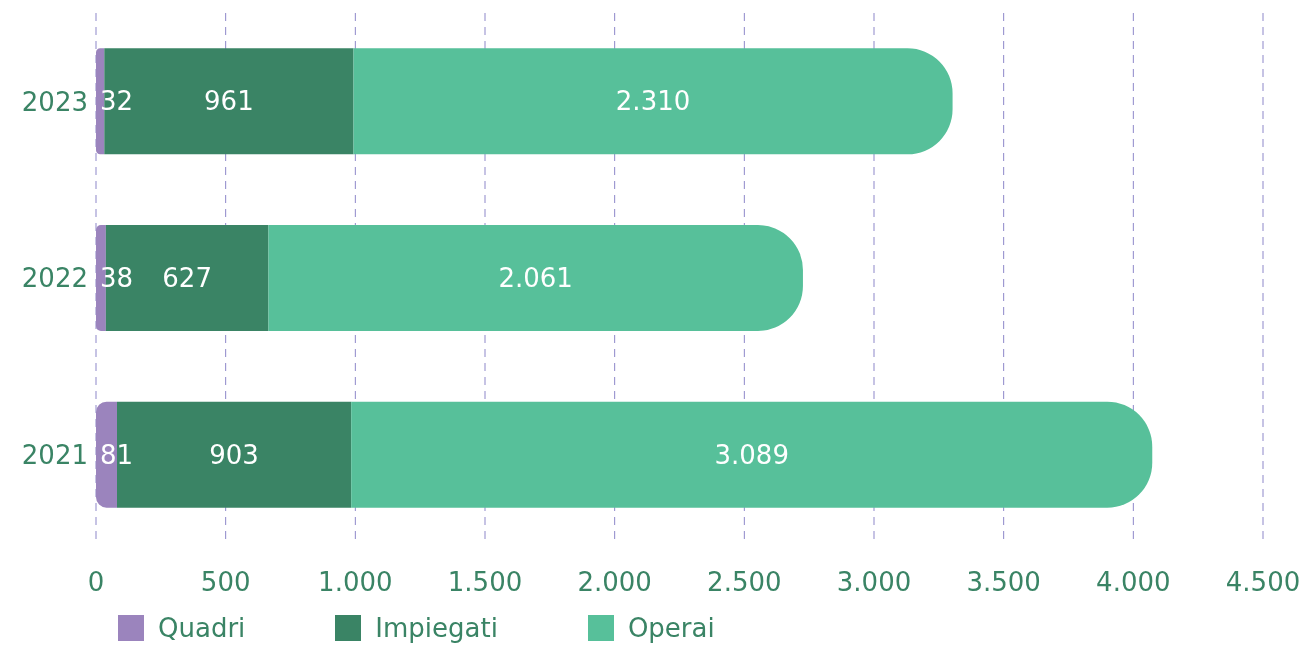 This screenshot has height=657, width=1311. Describe the element at coordinates (1263, 582) in the screenshot. I see `x-tick-label: 4.500` at that location.